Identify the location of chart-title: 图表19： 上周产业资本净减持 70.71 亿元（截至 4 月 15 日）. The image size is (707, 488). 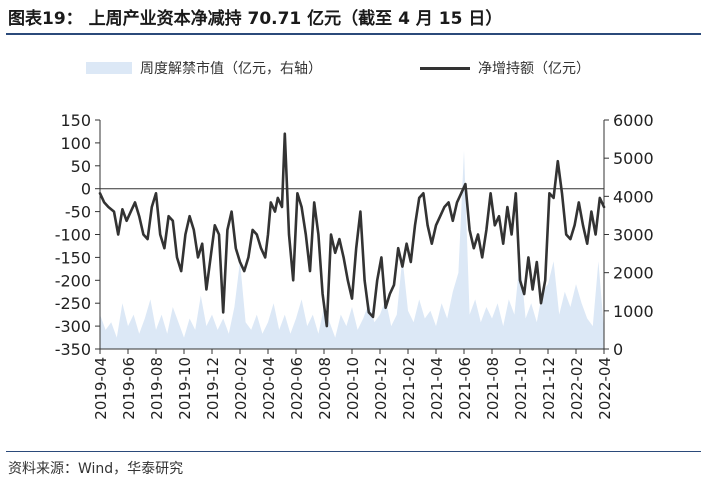
(255, 19).